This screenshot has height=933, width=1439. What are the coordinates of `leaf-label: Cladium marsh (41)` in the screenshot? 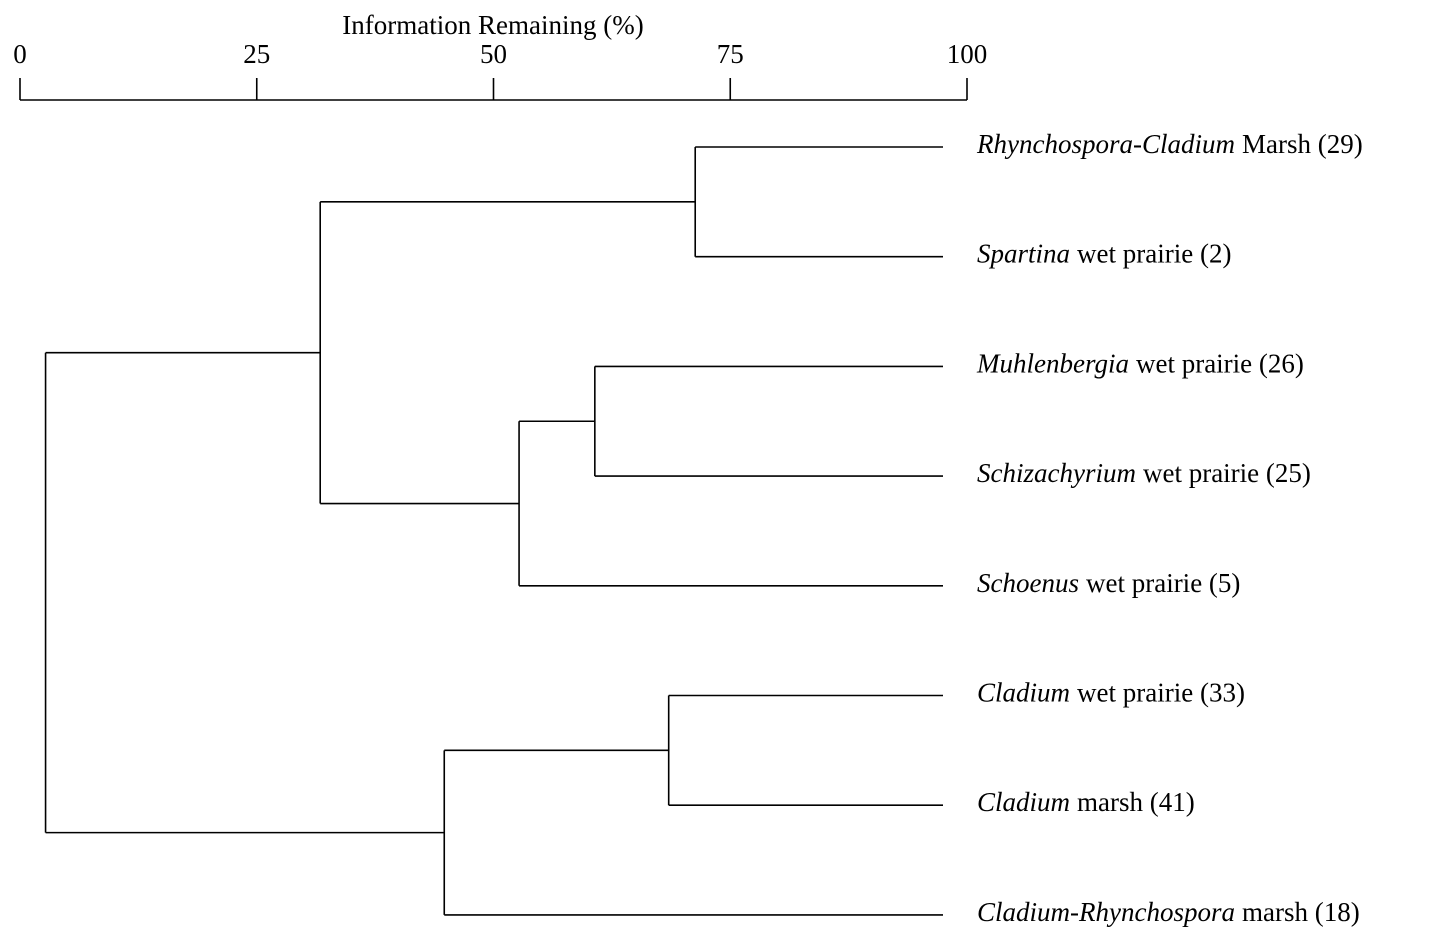 It's located at (1086, 802).